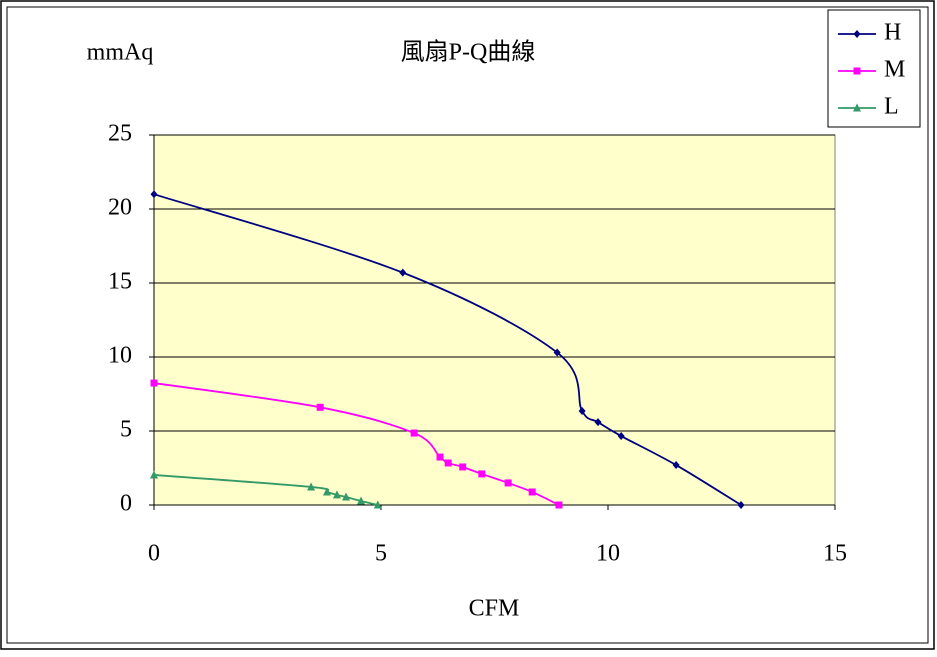 This screenshot has height=657, width=937. Describe the element at coordinates (120, 208) in the screenshot. I see `y-tick-label: 20` at that location.